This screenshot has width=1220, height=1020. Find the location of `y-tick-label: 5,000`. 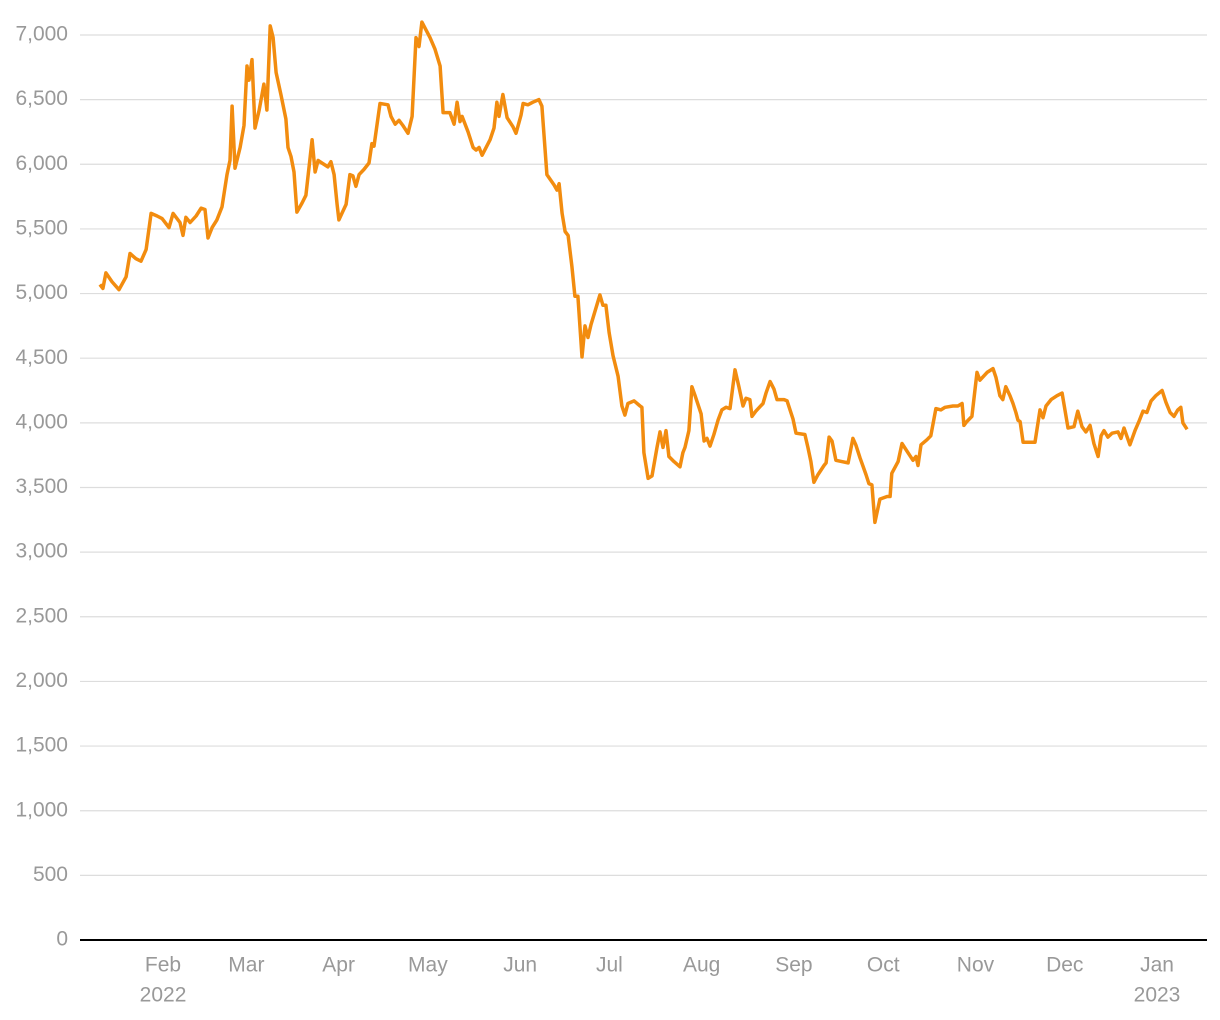

y-tick-label: 5,000 is located at coordinates (41, 292).